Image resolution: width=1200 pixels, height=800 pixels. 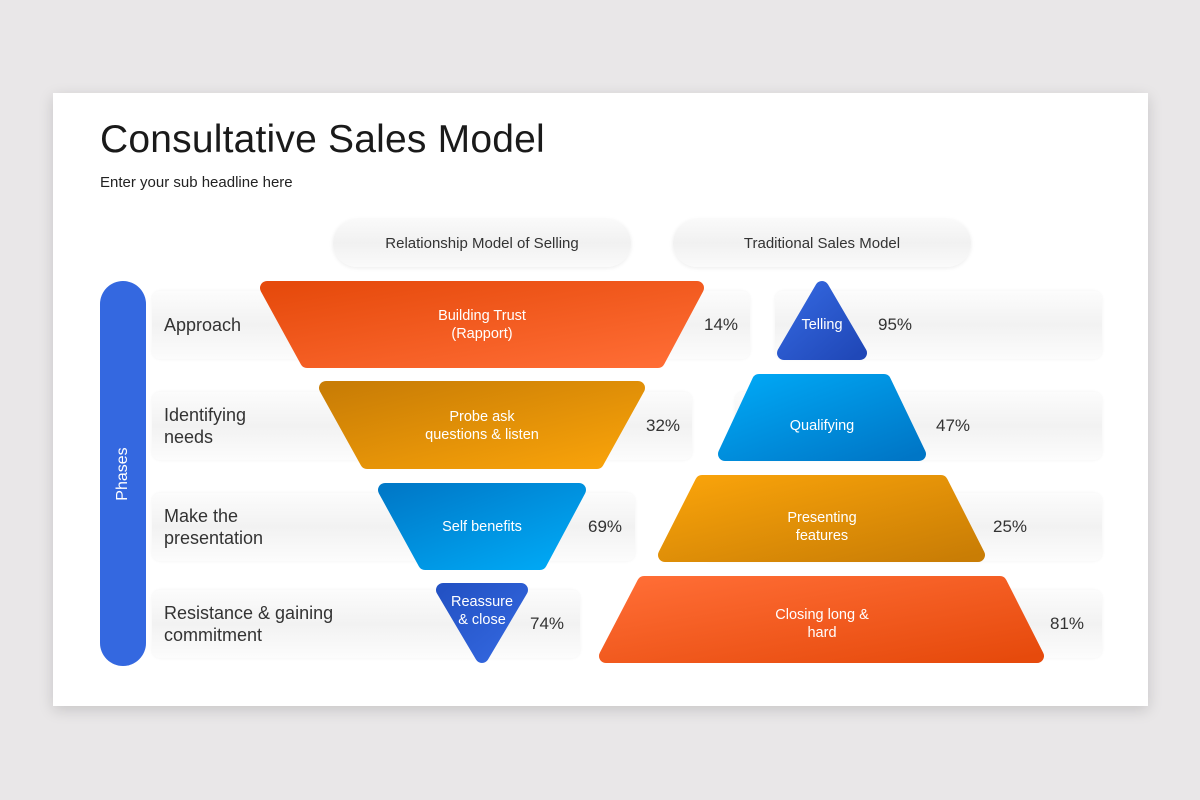 I want to click on relationship-label: Reassure & close, so click(x=482, y=611).